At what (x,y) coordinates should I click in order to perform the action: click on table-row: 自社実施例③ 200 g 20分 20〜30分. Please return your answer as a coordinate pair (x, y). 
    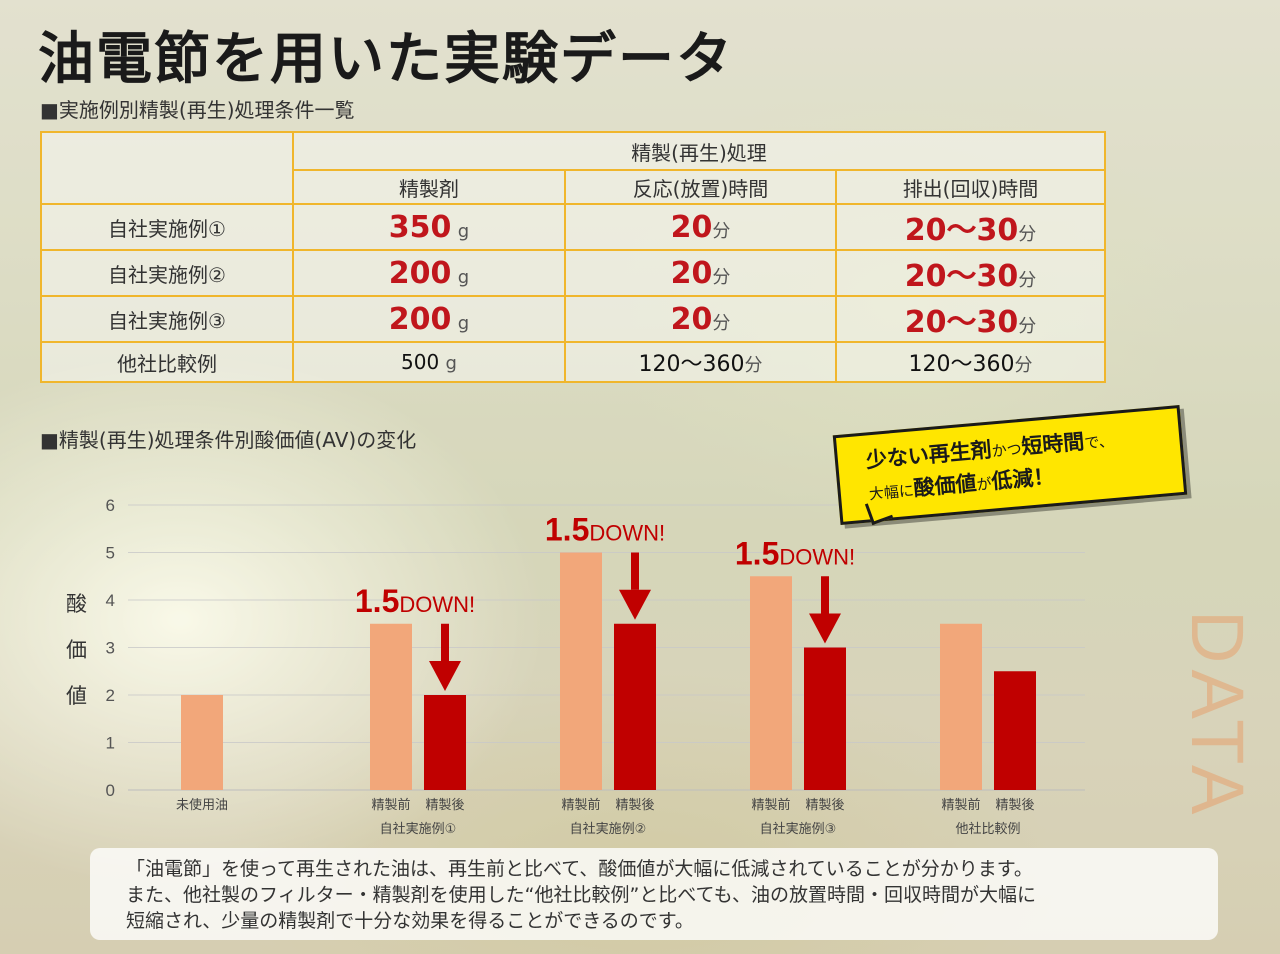
    Looking at the image, I should click on (573, 319).